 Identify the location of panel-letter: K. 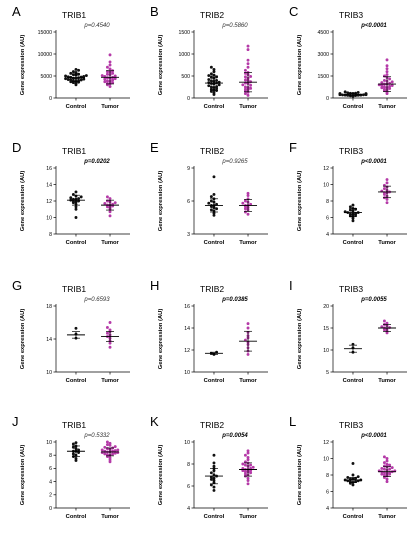
(154, 421).